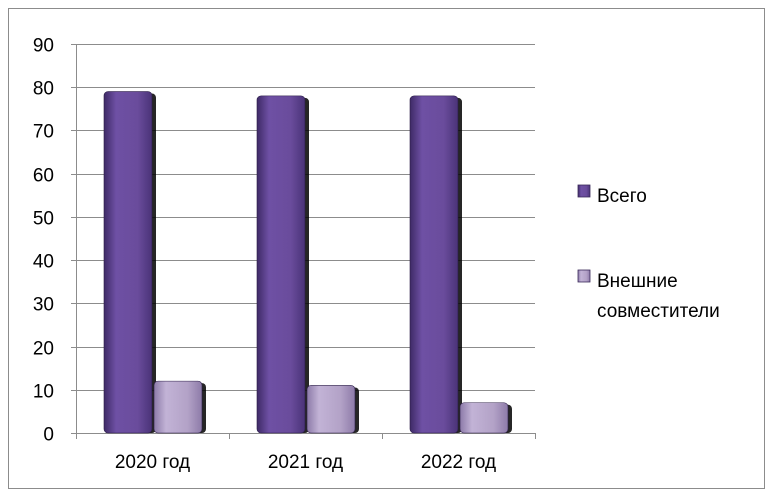 This screenshot has width=769, height=493. Describe the element at coordinates (584, 191) in the screenshot. I see `legend-swatch-total` at that location.